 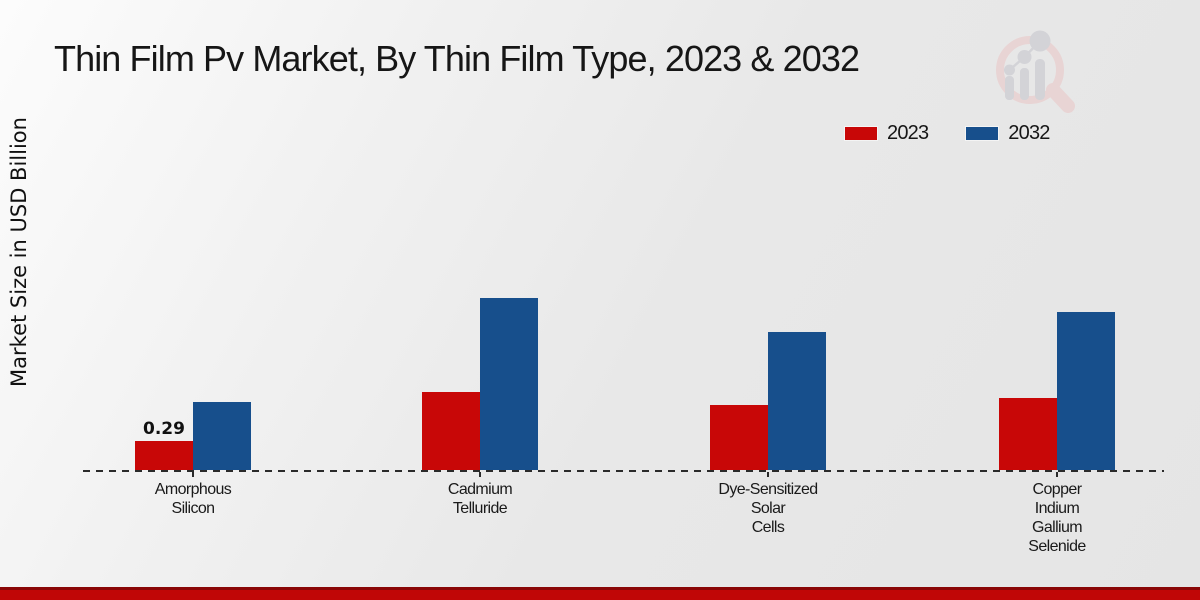 I want to click on category-label-amorphous-silicon: Amorphous Silicon, so click(x=193, y=499).